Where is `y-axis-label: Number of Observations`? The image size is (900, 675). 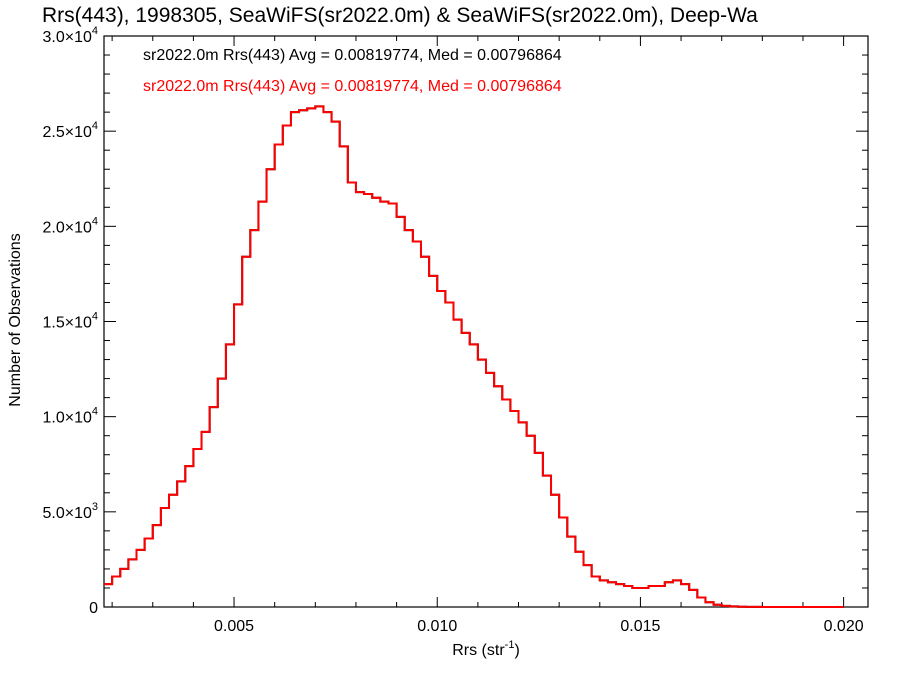 y-axis-label: Number of Observations is located at coordinates (15, 319).